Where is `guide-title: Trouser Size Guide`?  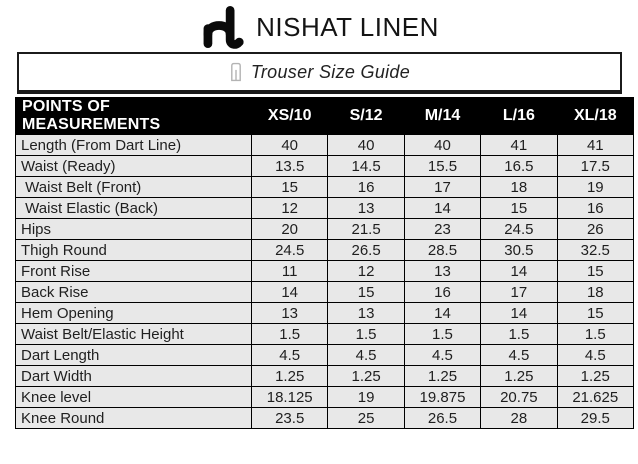 guide-title: Trouser Size Guide is located at coordinates (330, 71).